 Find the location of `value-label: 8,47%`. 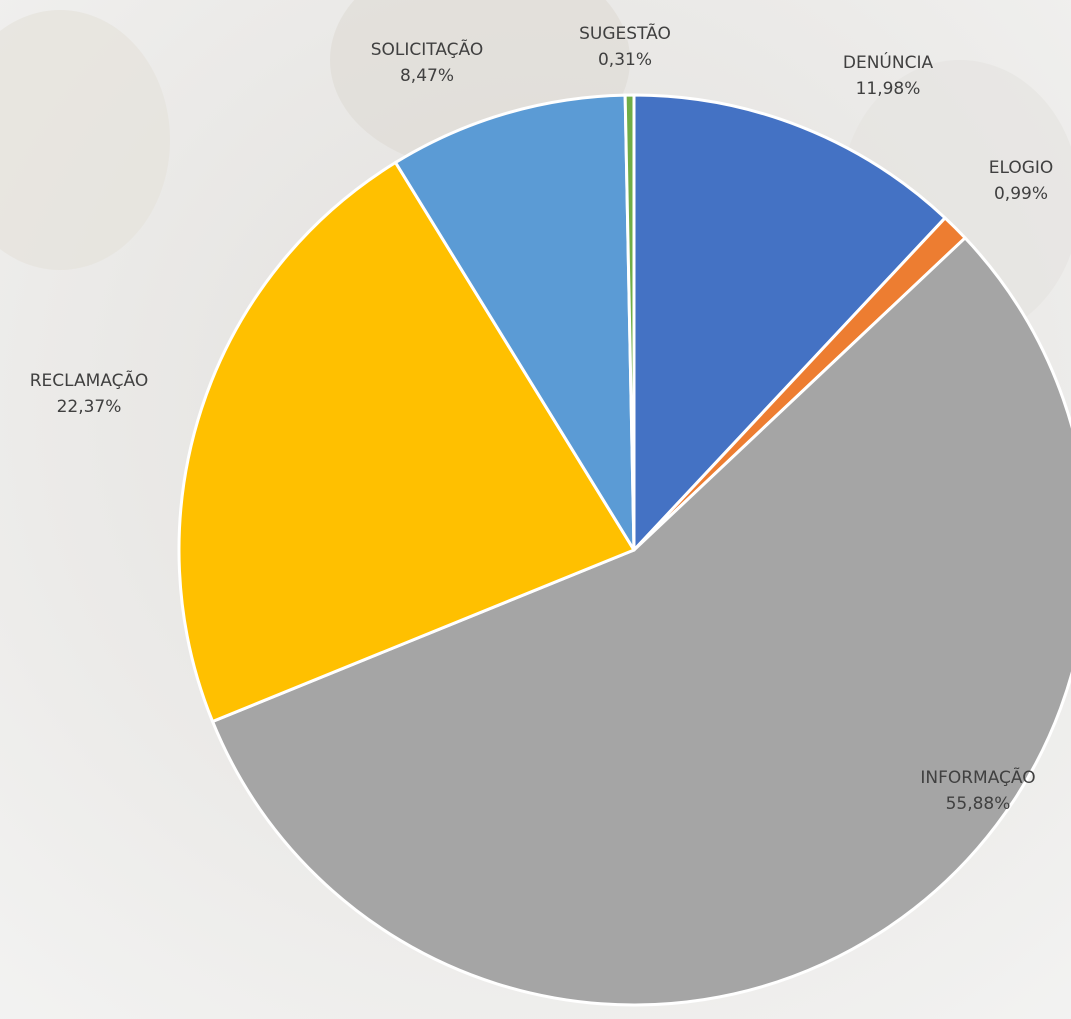

value-label: 8,47% is located at coordinates (427, 76).